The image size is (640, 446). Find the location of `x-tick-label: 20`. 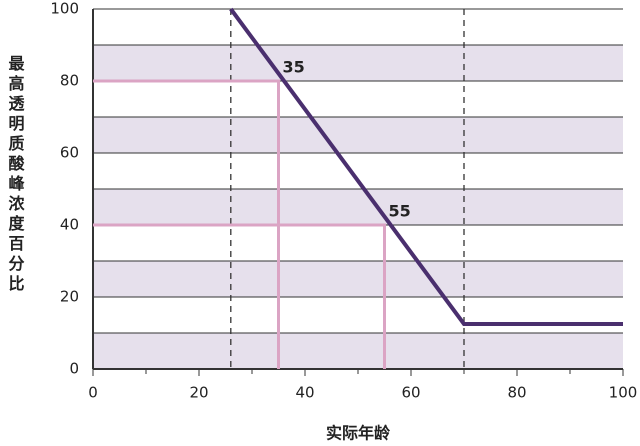

x-tick-label: 20 is located at coordinates (198, 393).